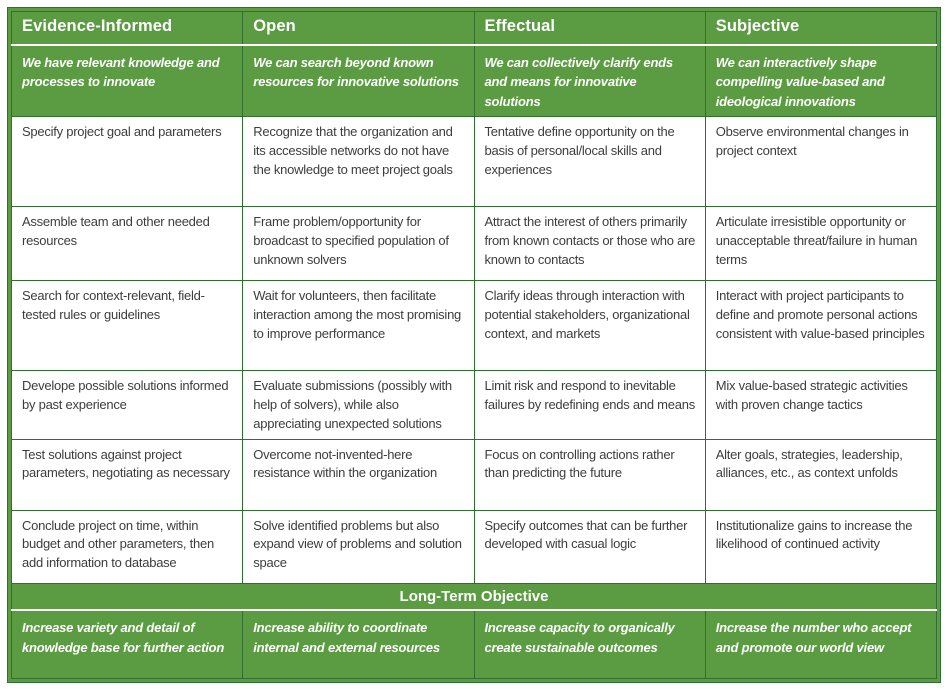 The width and height of the screenshot is (950, 700). Describe the element at coordinates (127, 243) in the screenshot. I see `table-cell: Assemble team and other needed resources` at that location.